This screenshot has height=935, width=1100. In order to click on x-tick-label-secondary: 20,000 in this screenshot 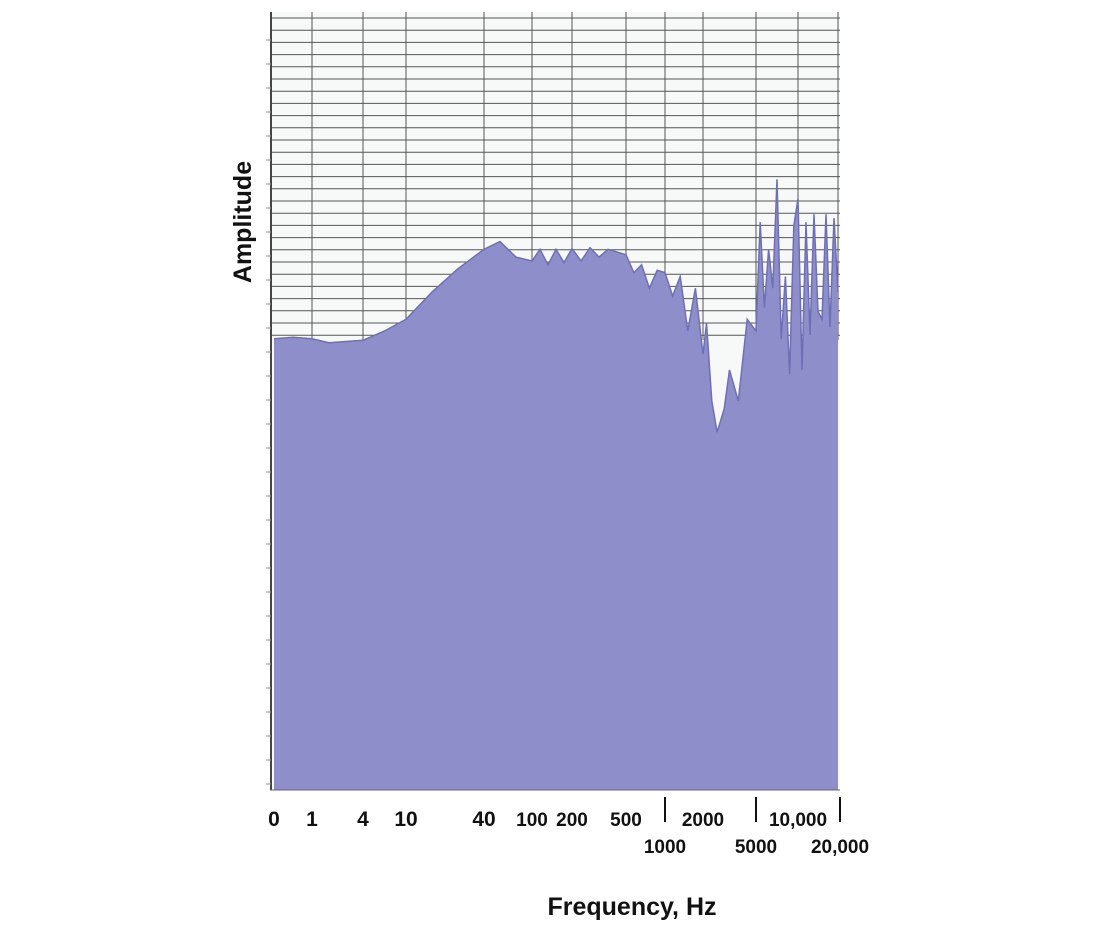, I will do `click(840, 847)`.